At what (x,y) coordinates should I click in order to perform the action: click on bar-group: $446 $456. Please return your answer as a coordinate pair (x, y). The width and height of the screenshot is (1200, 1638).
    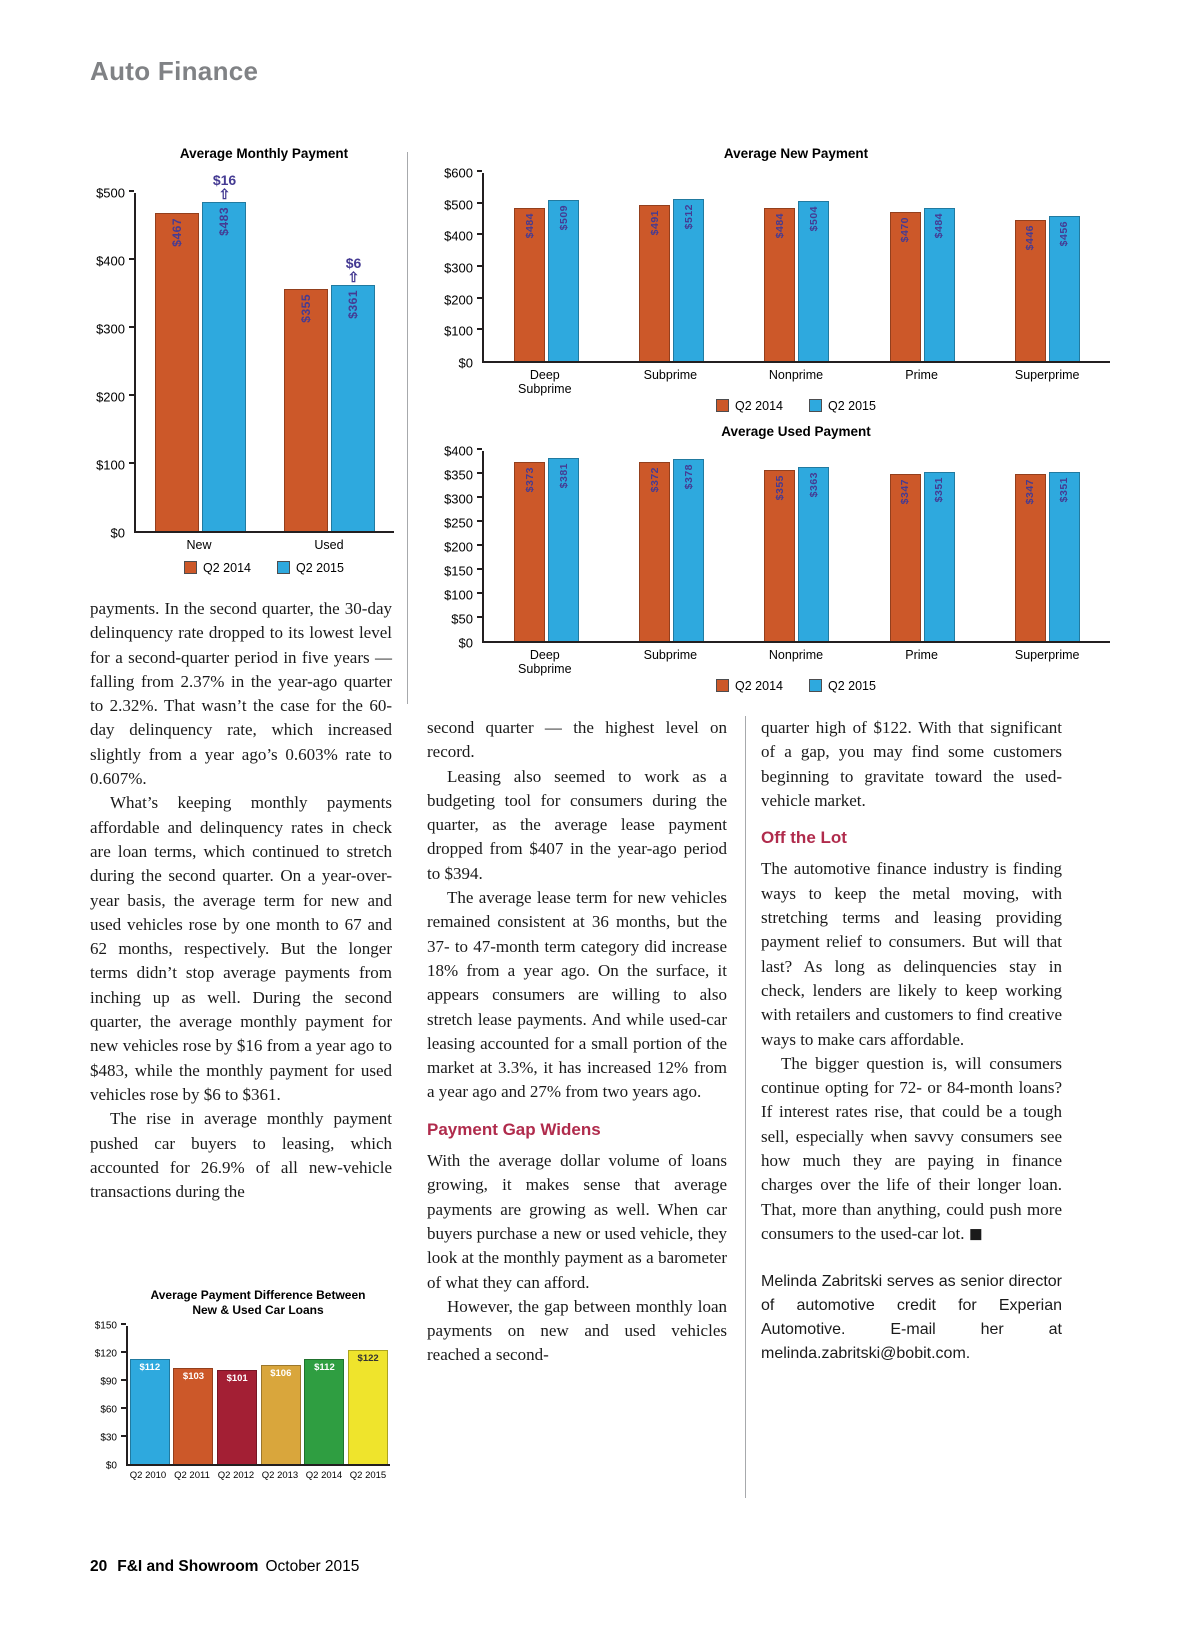
    Looking at the image, I should click on (1047, 288).